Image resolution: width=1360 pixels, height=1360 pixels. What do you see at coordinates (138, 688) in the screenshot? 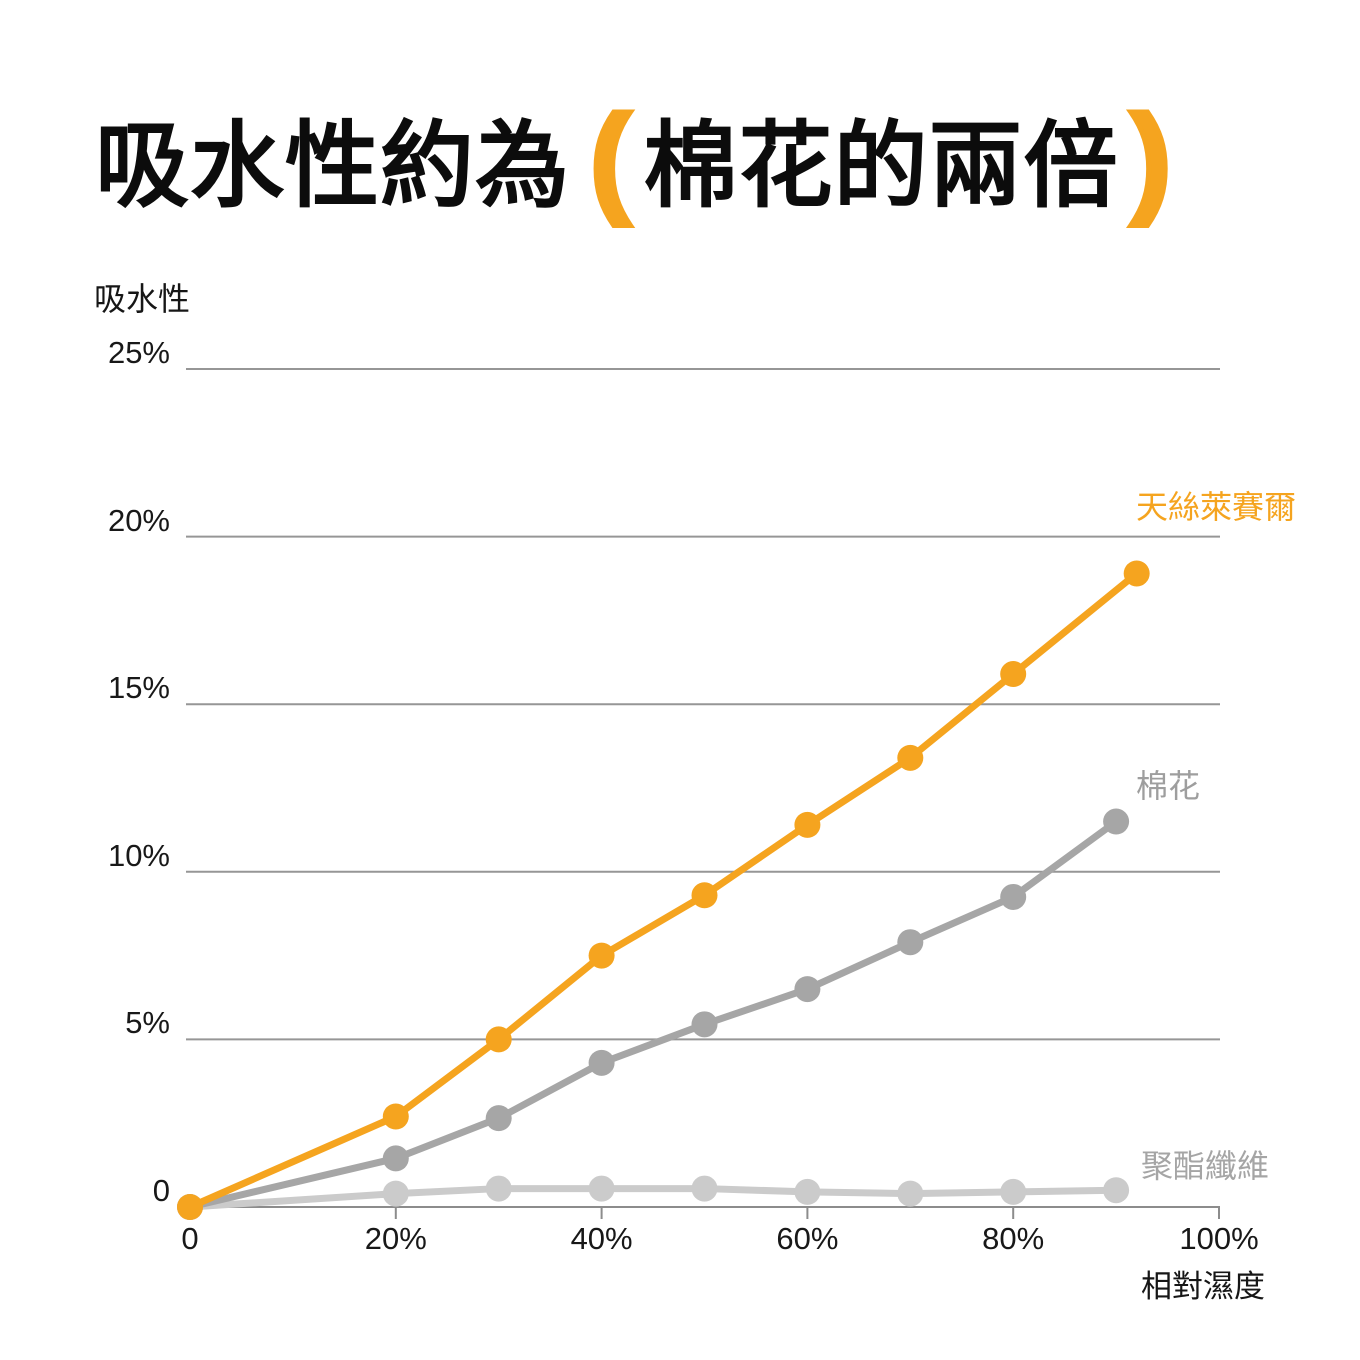
I see `y-tick-label-15%: 15%` at bounding box center [138, 688].